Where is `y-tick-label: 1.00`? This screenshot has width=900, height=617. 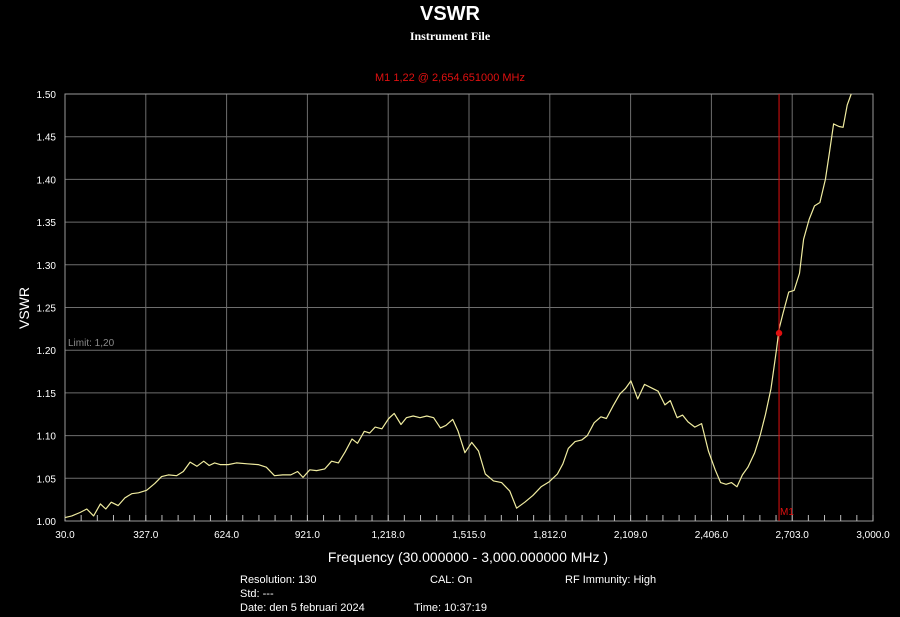
y-tick-label: 1.00 is located at coordinates (47, 522).